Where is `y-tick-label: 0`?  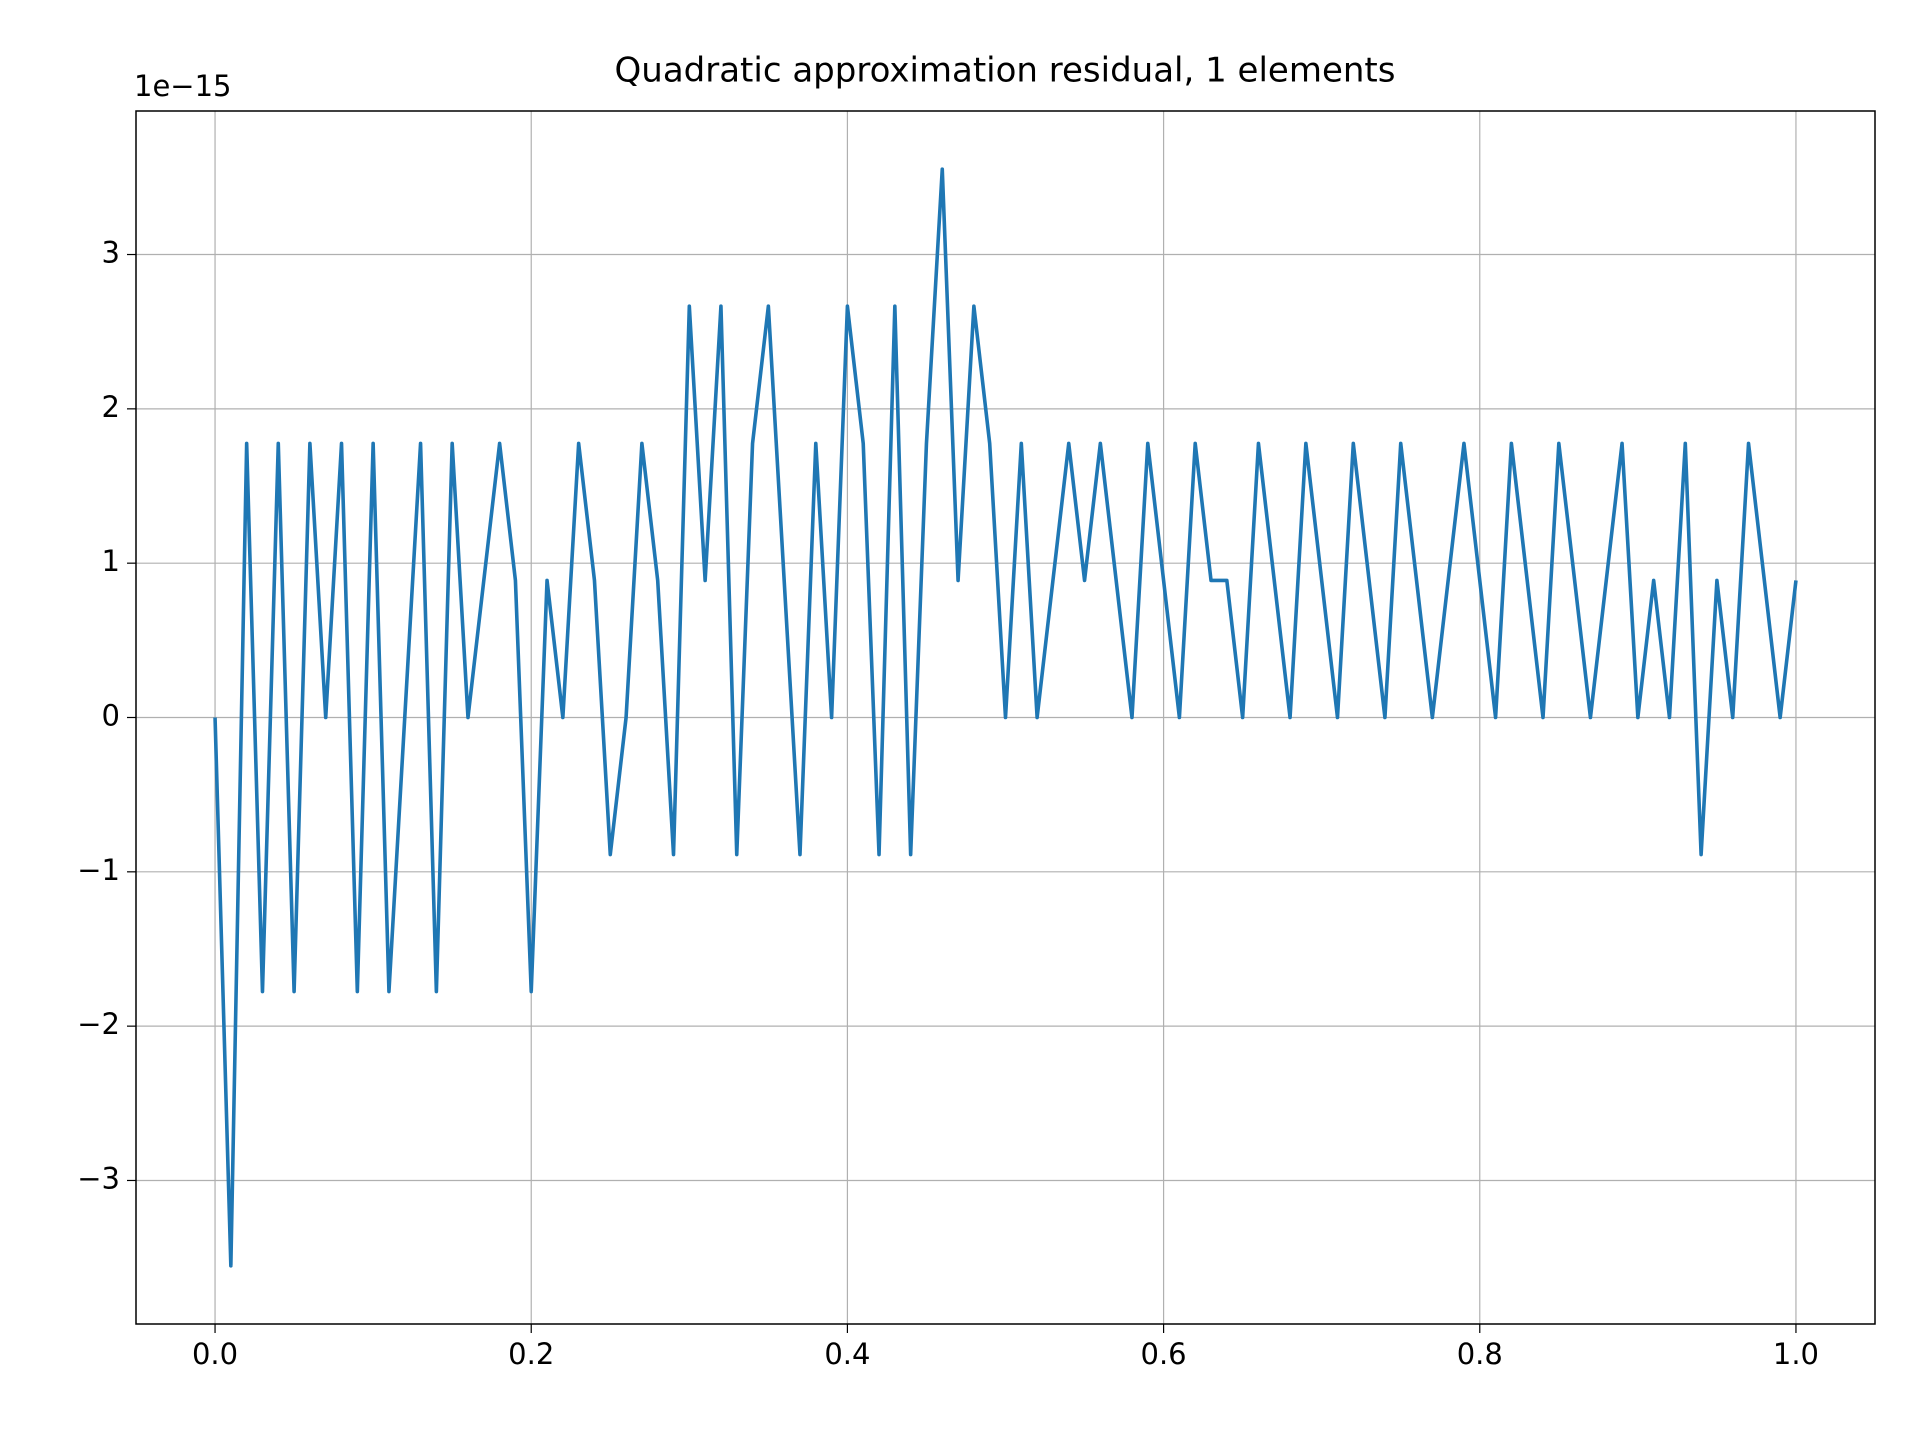 y-tick-label: 0 is located at coordinates (111, 716).